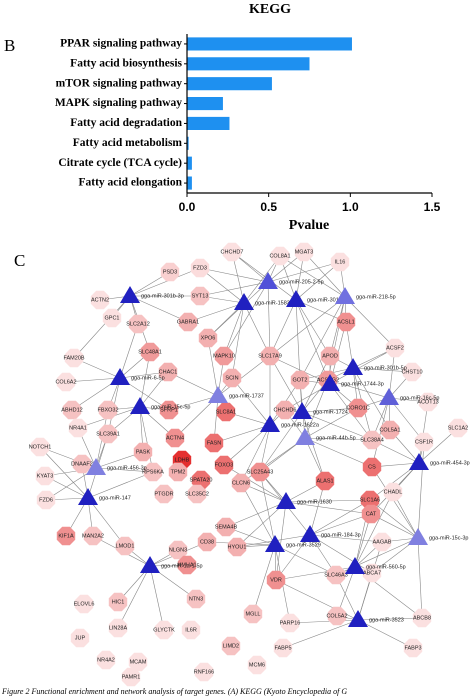 Image resolution: width=474 pixels, height=697 pixels. What do you see at coordinates (115, 498) in the screenshot?
I see `node-label: gga-miR-147` at bounding box center [115, 498].